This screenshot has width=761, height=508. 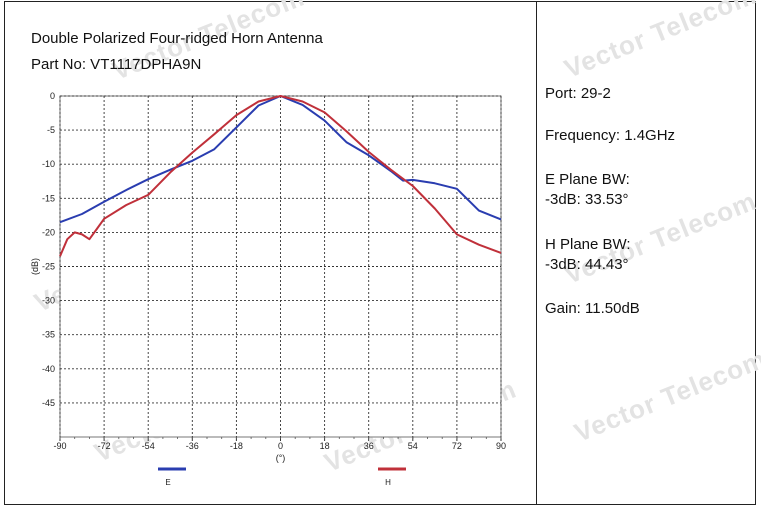 I want to click on e-plane-block: E Plane BW: -3dB: 33.53°, so click(x=587, y=190).